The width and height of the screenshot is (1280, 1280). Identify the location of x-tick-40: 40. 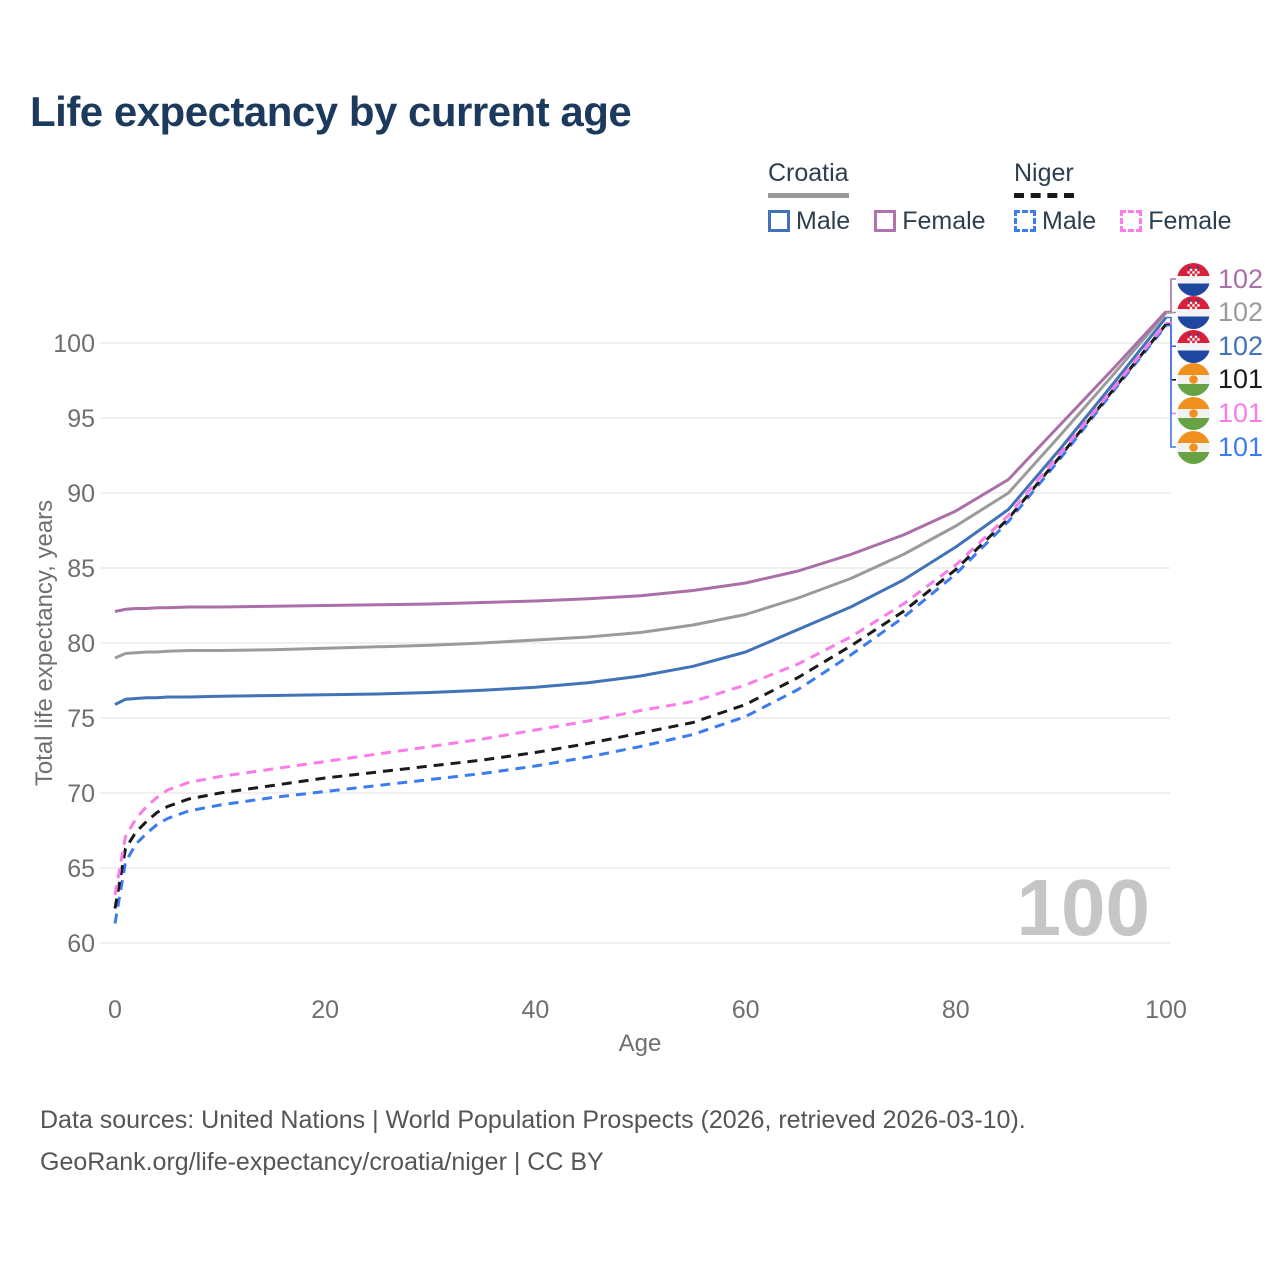
(535, 1010).